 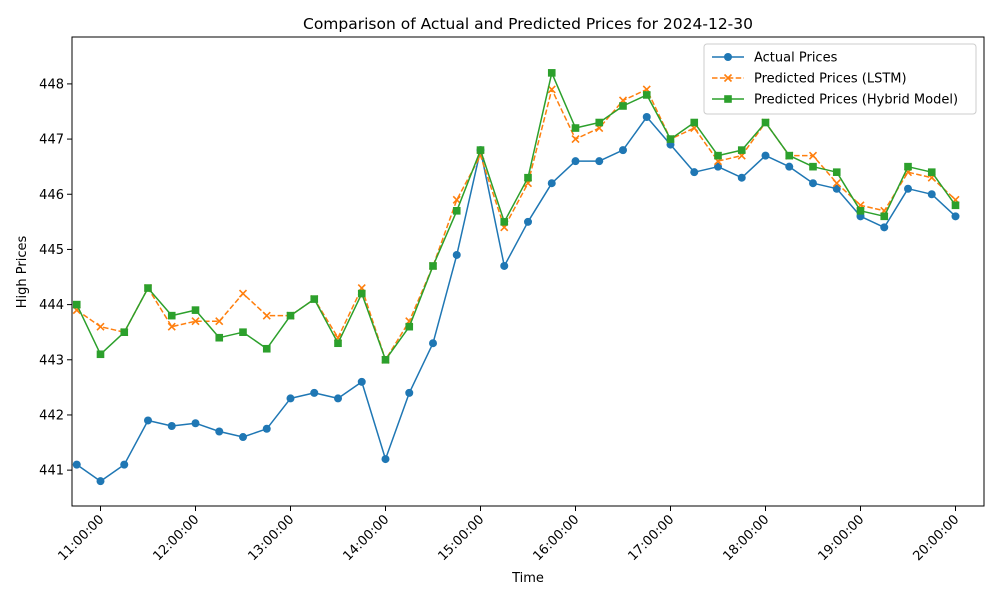 What do you see at coordinates (796, 58) in the screenshot?
I see `legend-label-0: Actual Prices` at bounding box center [796, 58].